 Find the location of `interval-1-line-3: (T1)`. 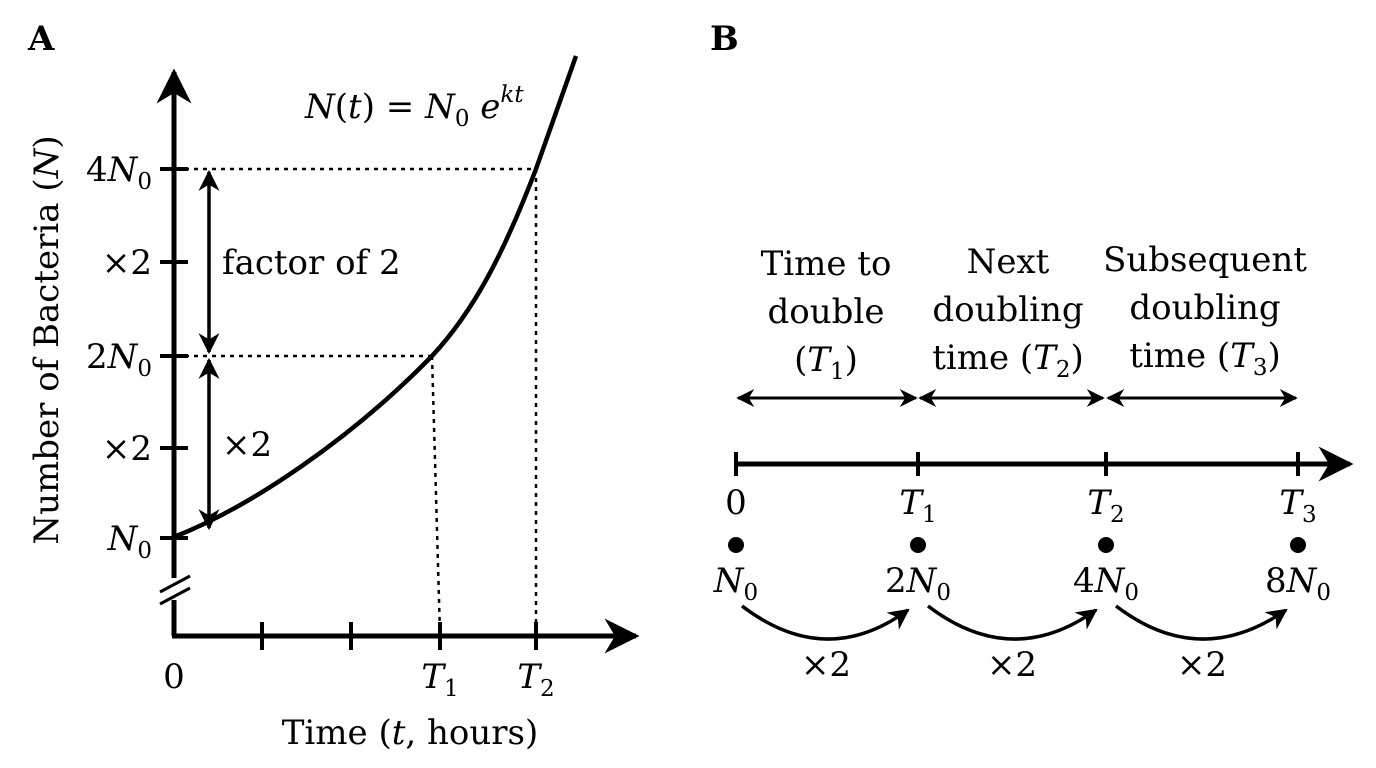

interval-1-line-3: (T1) is located at coordinates (826, 362).